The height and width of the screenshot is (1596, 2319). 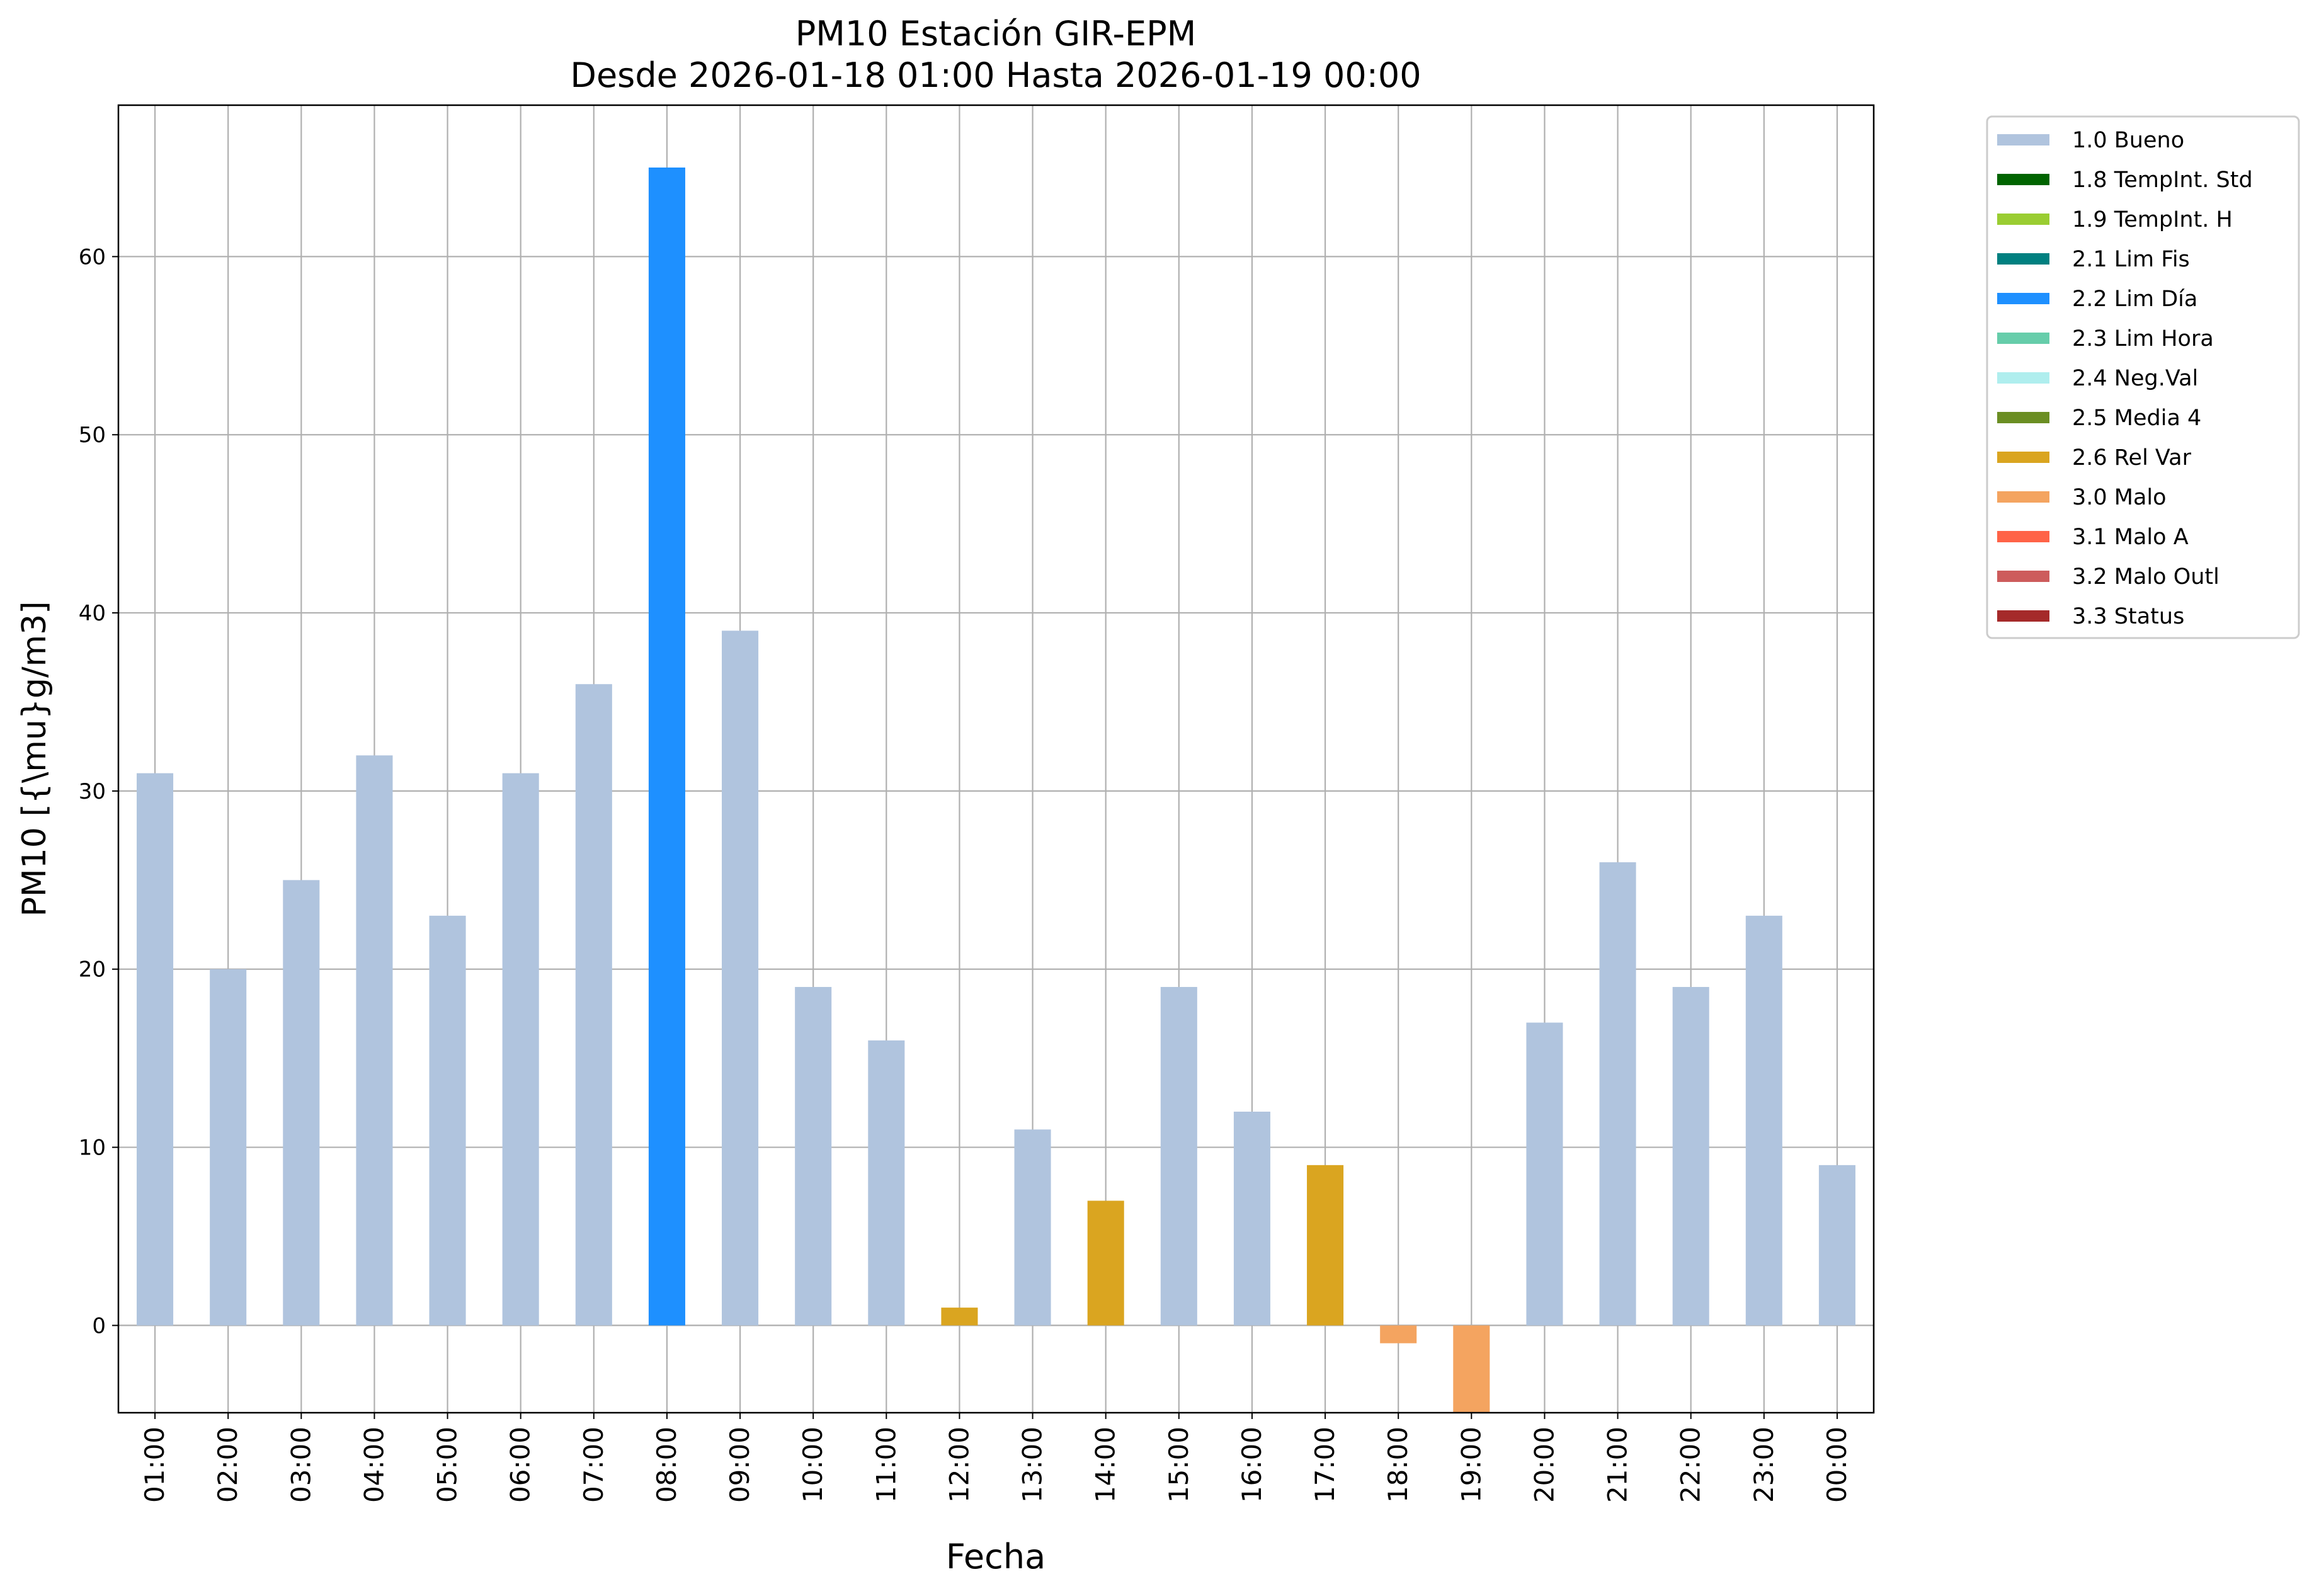 I want to click on legend-label: 2.1 Lim Fis, so click(x=2131, y=259).